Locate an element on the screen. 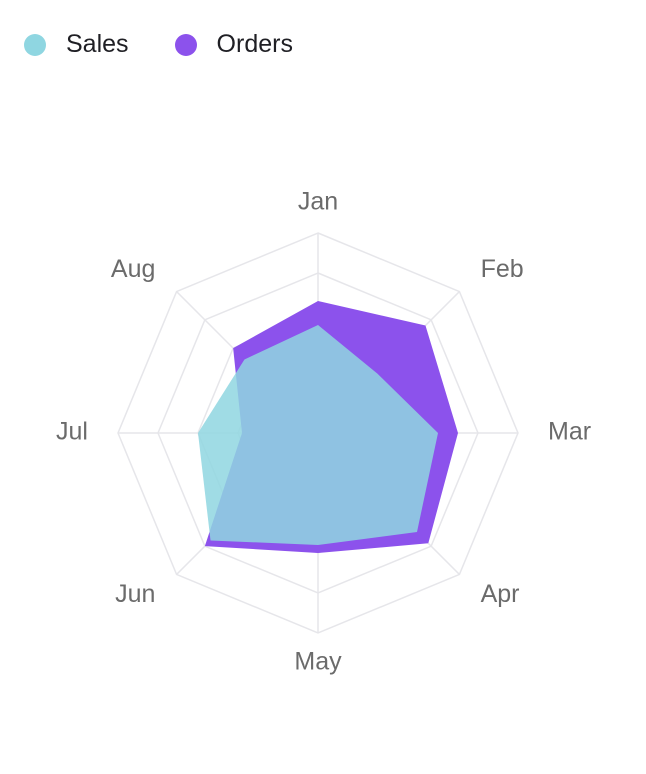 The height and width of the screenshot is (774, 646). axis-label-mar: Mar is located at coordinates (569, 432).